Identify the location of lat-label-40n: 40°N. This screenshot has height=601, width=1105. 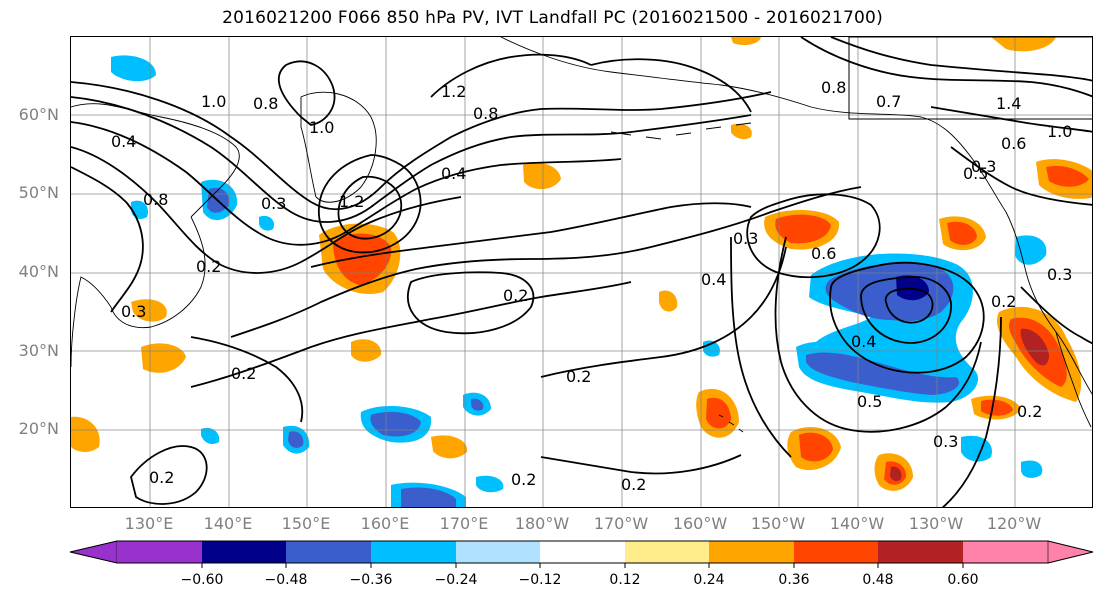
(38, 271).